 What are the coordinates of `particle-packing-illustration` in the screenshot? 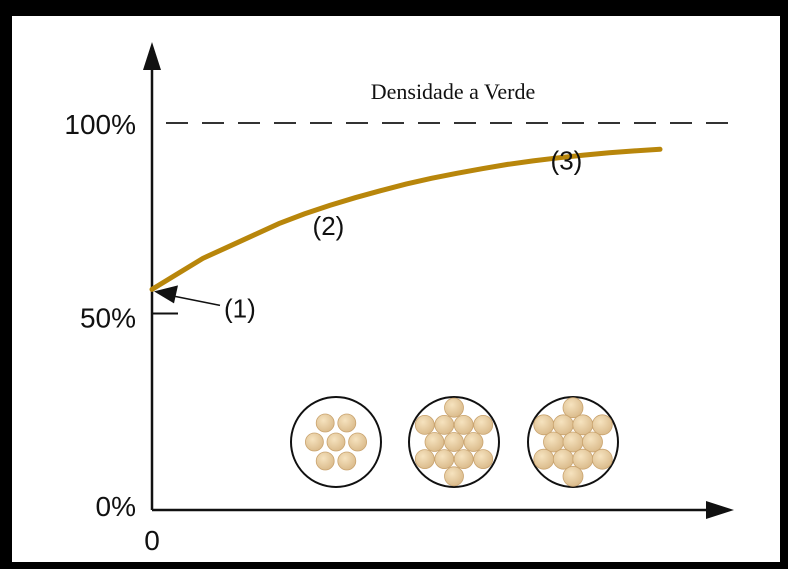 It's located at (454, 442).